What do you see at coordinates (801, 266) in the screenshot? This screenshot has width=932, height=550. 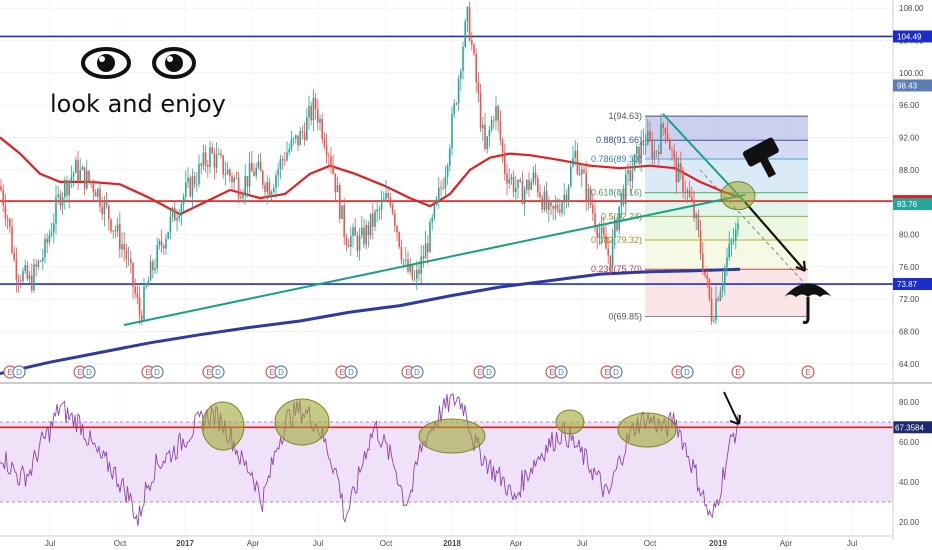 I see `projection-arrowhead` at bounding box center [801, 266].